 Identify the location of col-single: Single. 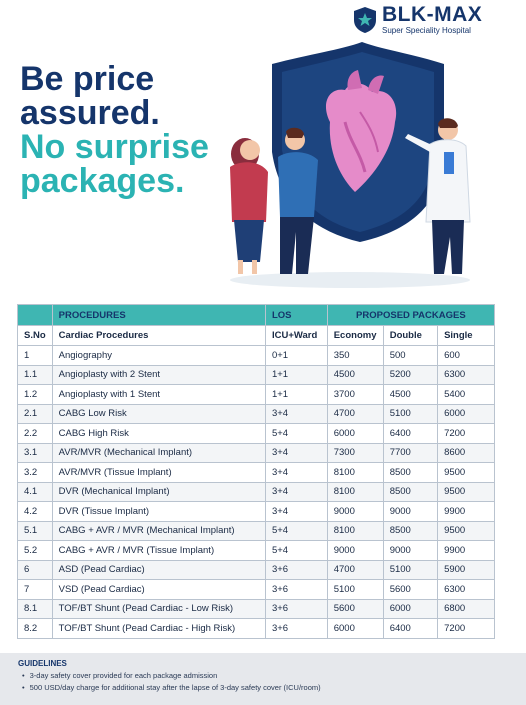
(466, 335).